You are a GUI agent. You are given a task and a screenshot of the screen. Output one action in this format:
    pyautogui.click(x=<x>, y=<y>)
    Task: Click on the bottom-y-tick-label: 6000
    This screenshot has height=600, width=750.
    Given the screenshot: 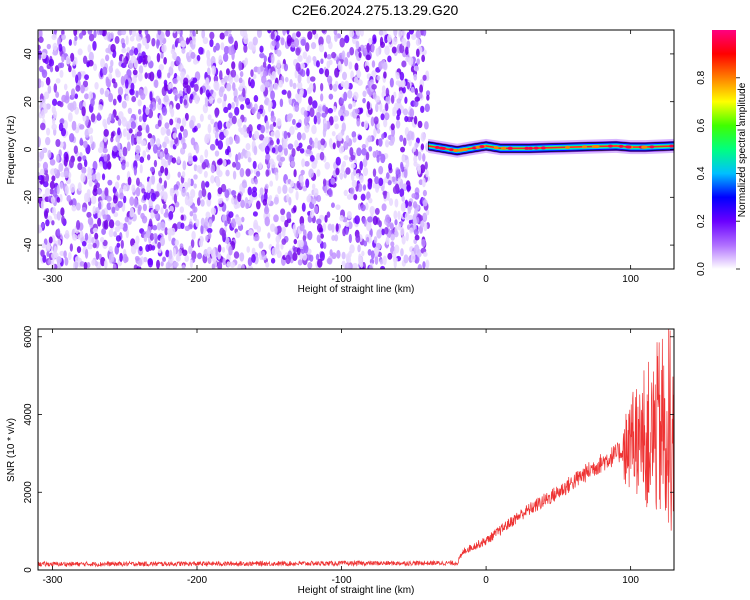 What is the action you would take?
    pyautogui.click(x=28, y=336)
    